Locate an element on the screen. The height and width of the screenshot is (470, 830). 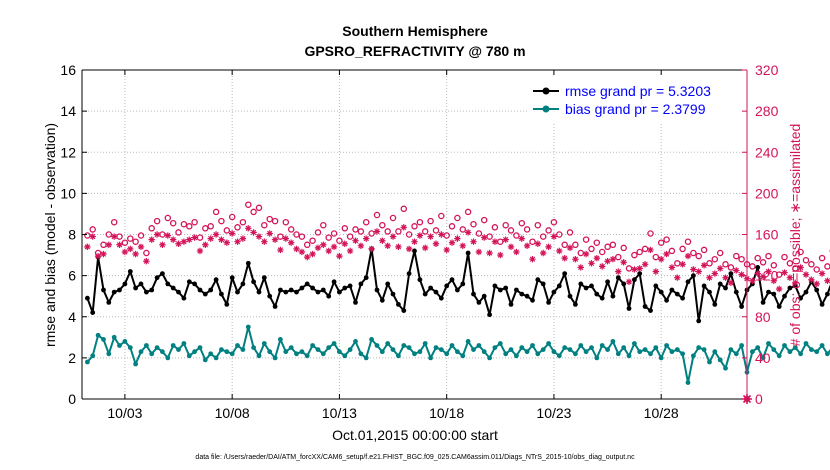
y-left-tick-label-0: 0 is located at coordinates (72, 399).